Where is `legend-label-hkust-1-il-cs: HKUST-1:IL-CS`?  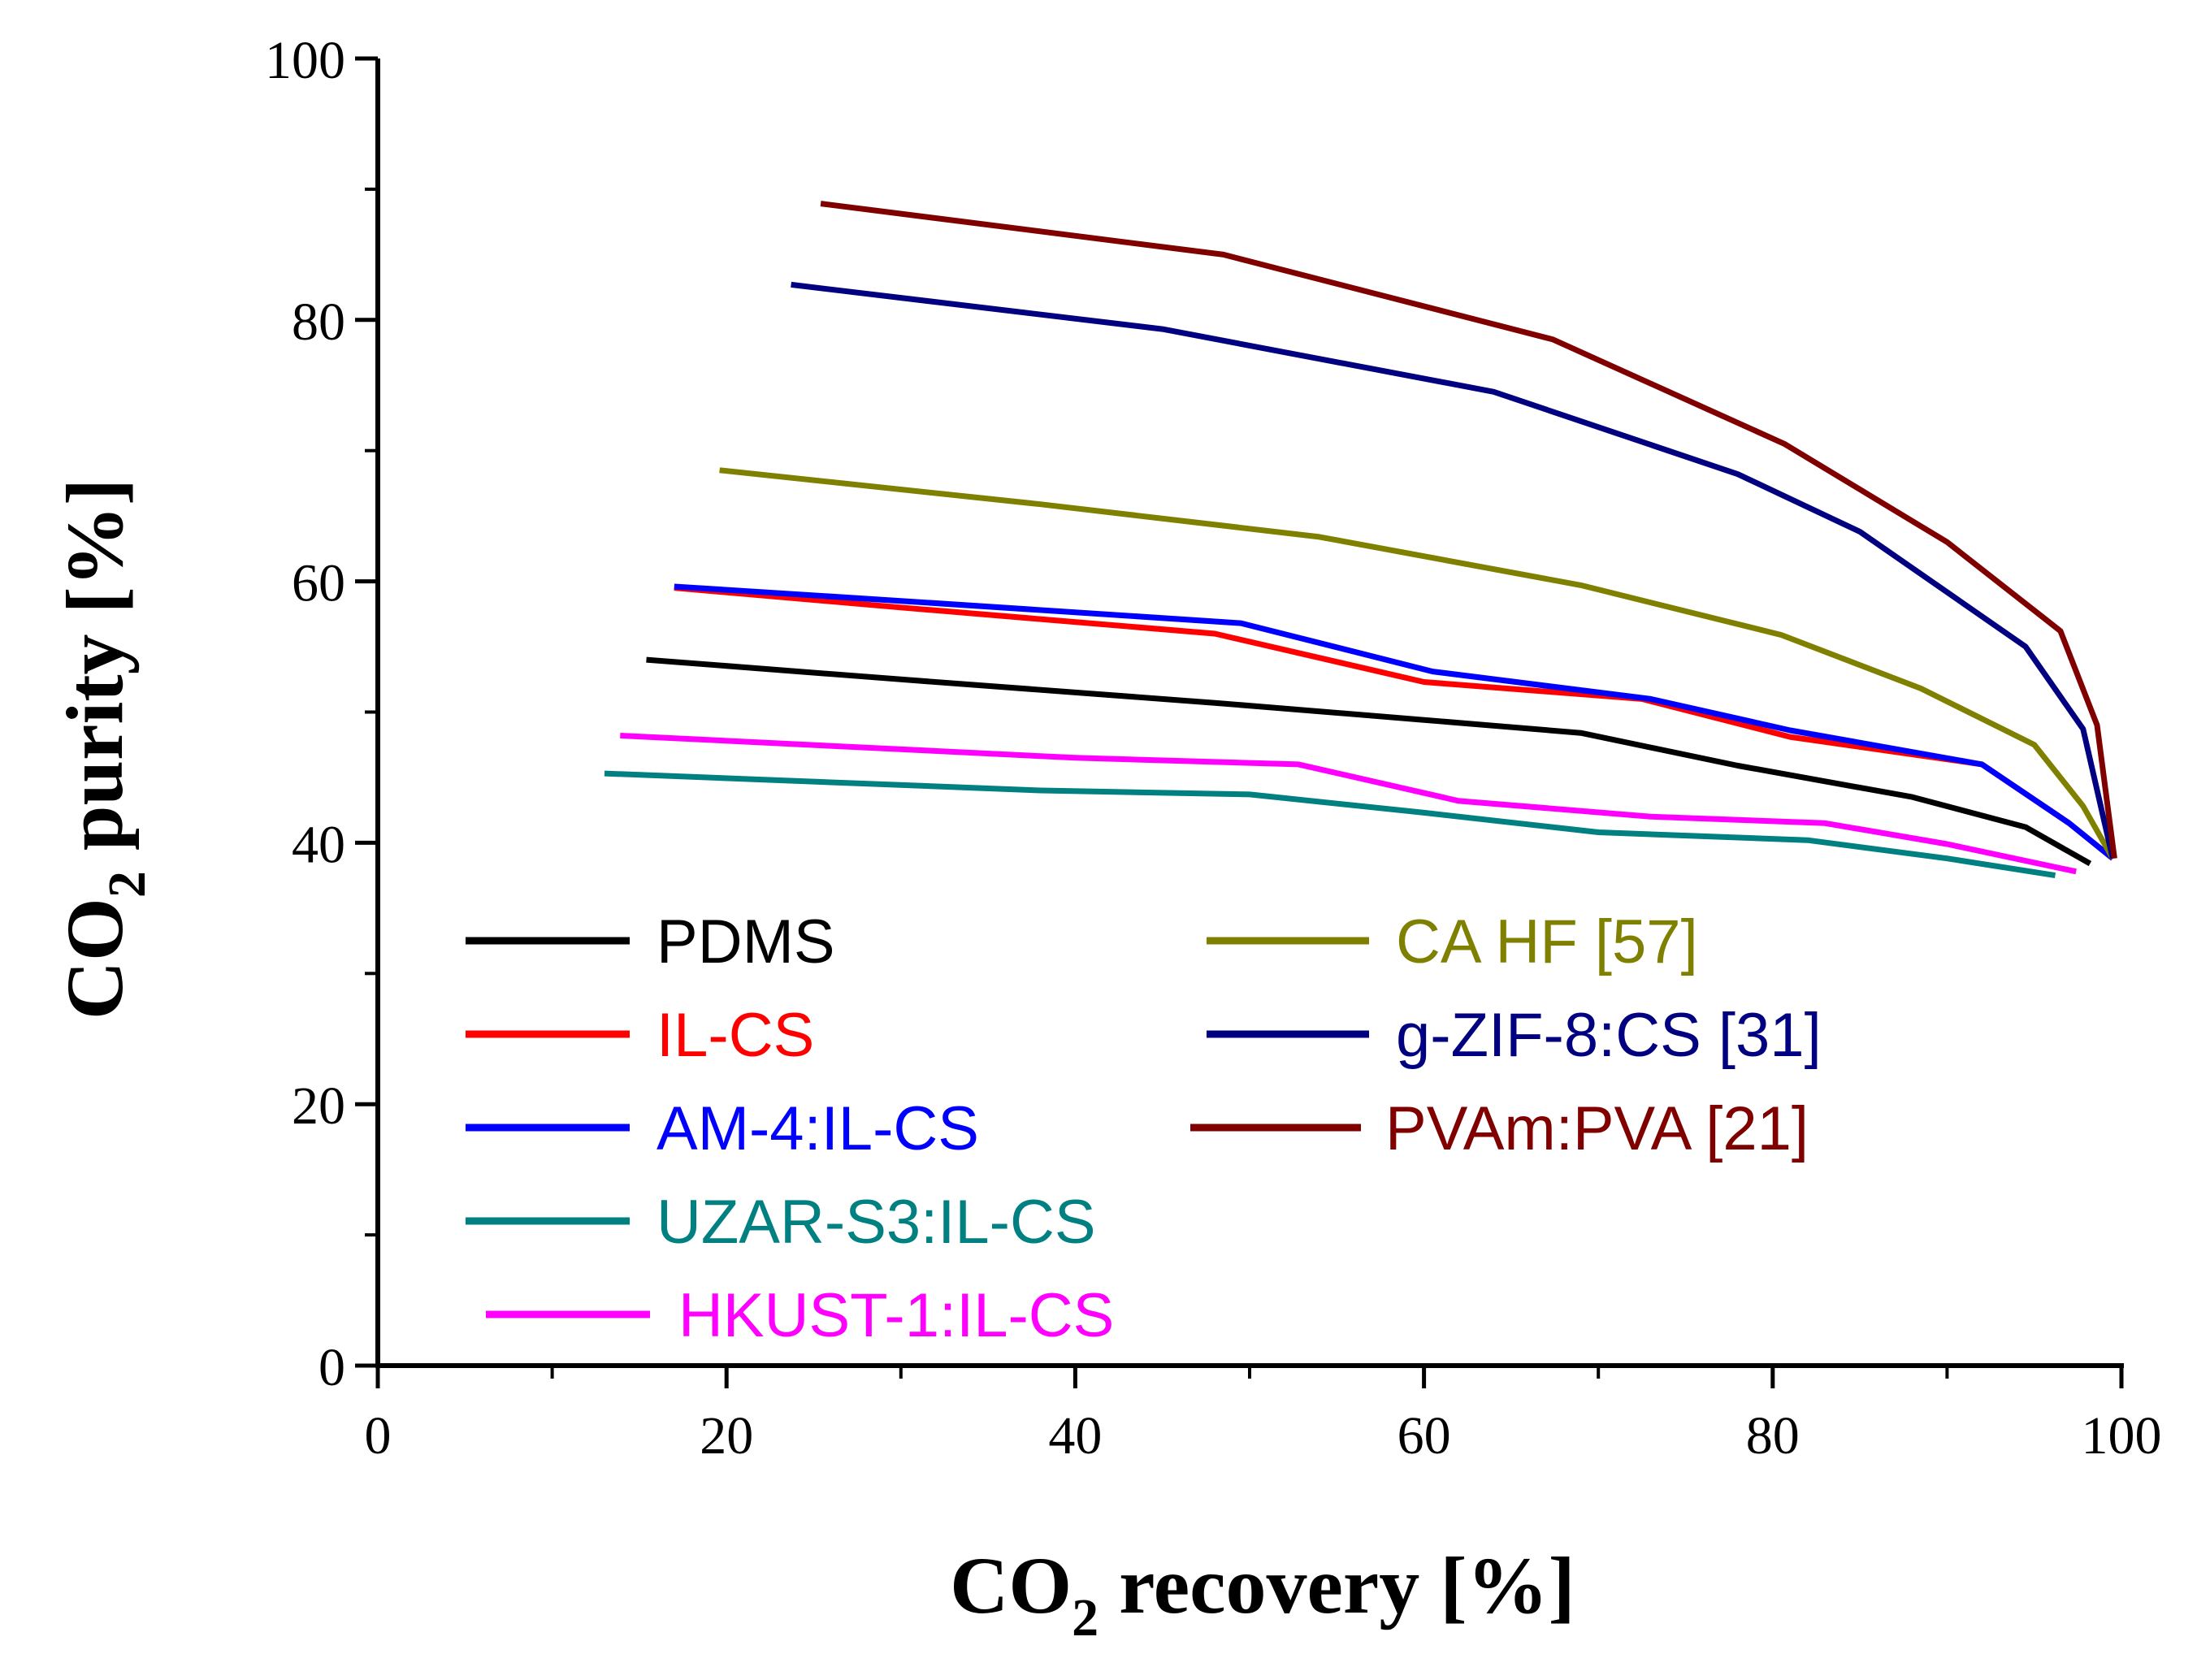
legend-label-hkust-1-il-cs: HKUST-1:IL-CS is located at coordinates (896, 1316).